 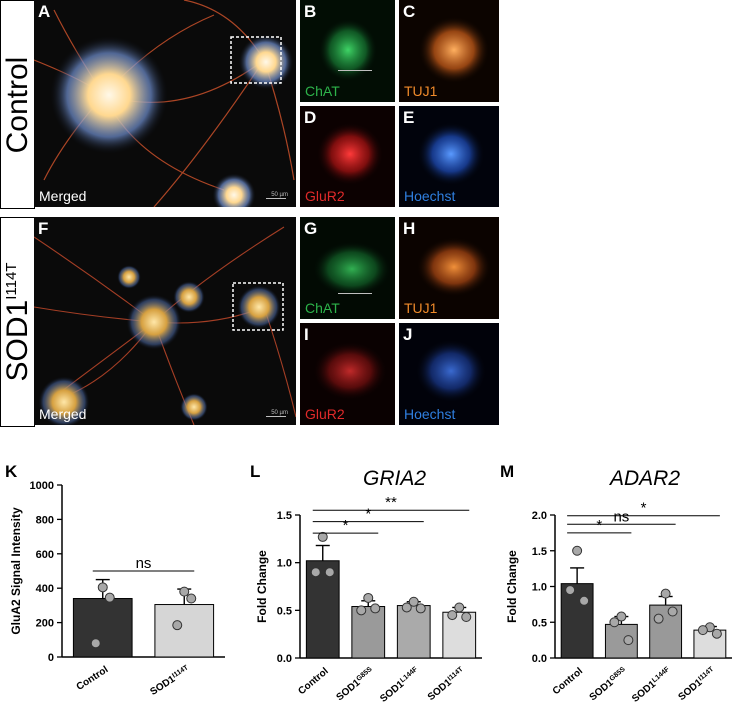 What do you see at coordinates (165, 103) in the screenshot?
I see `panel-a-merged: A Merged 50 µm` at bounding box center [165, 103].